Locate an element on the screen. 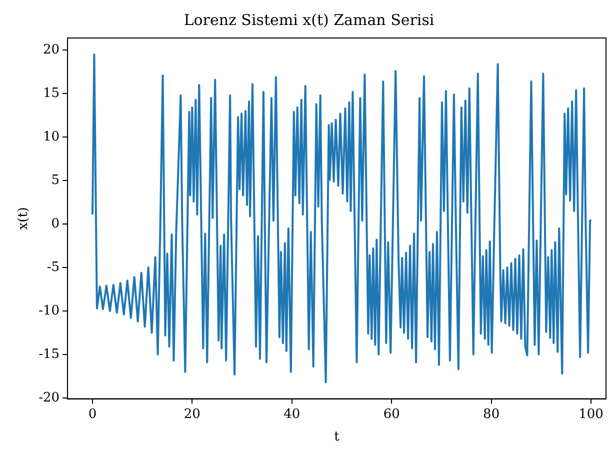 This screenshot has height=451, width=608. y-tick-label: -20 is located at coordinates (49, 398).